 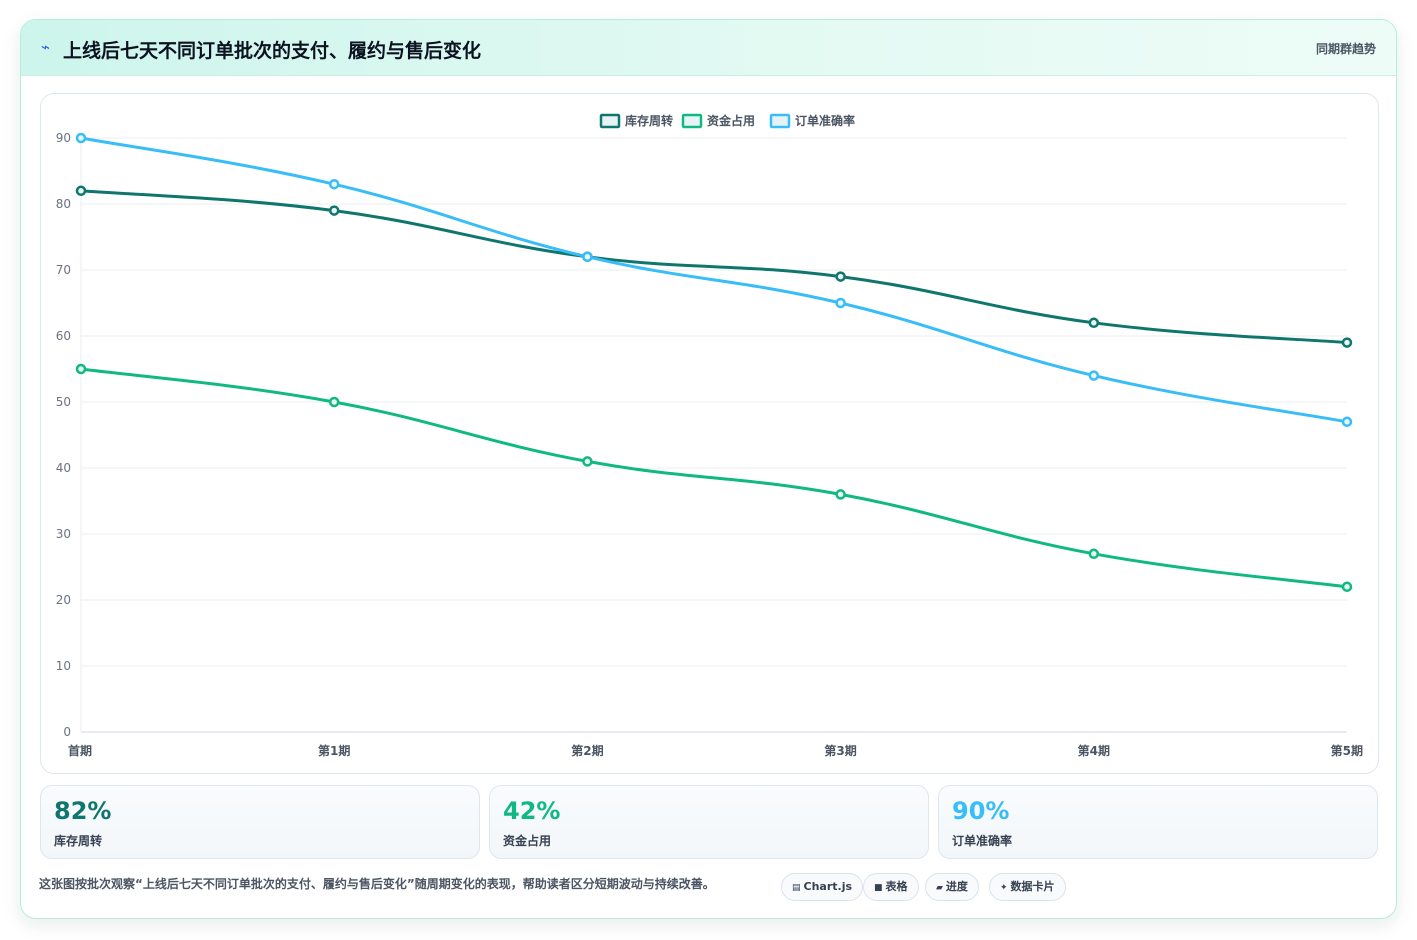 What do you see at coordinates (828, 886) in the screenshot?
I see `chip-label: Chart.js` at bounding box center [828, 886].